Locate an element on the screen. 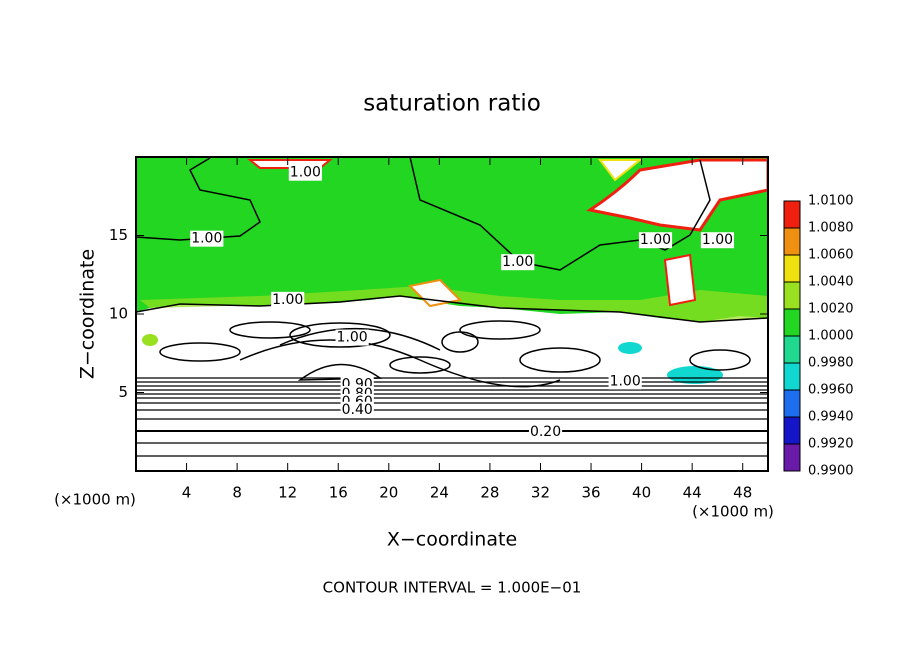  colorbar-label: 0.9960 is located at coordinates (831, 390).